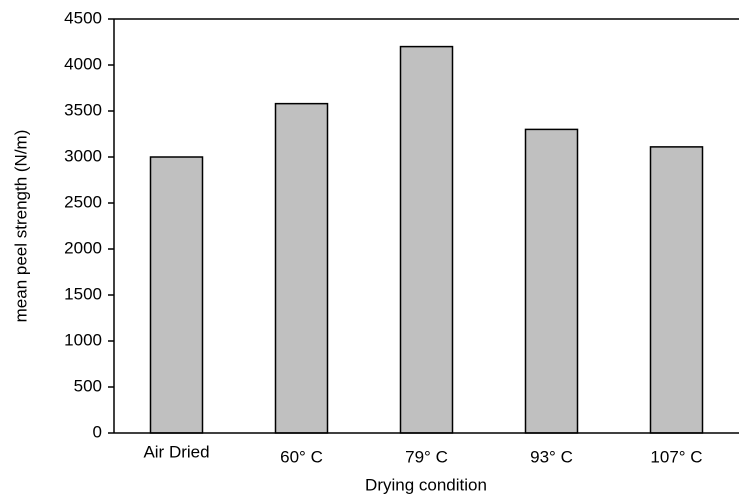 The height and width of the screenshot is (498, 739). I want to click on y-tick-label: 1500, so click(83, 293).